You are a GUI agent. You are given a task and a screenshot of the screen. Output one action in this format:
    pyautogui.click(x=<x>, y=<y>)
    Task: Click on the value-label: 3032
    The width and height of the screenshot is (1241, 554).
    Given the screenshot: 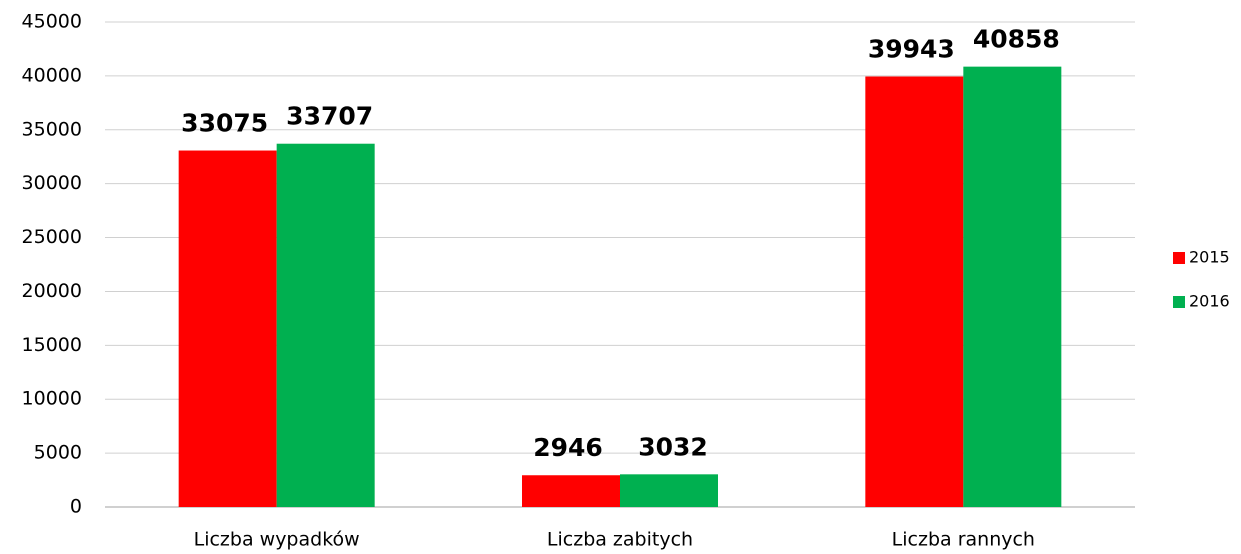 What is the action you would take?
    pyautogui.click(x=673, y=446)
    